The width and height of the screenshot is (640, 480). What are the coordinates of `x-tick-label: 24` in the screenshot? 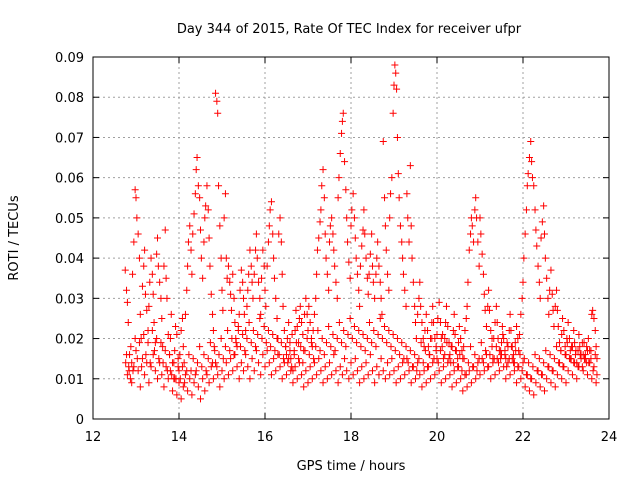 It's located at (609, 437).